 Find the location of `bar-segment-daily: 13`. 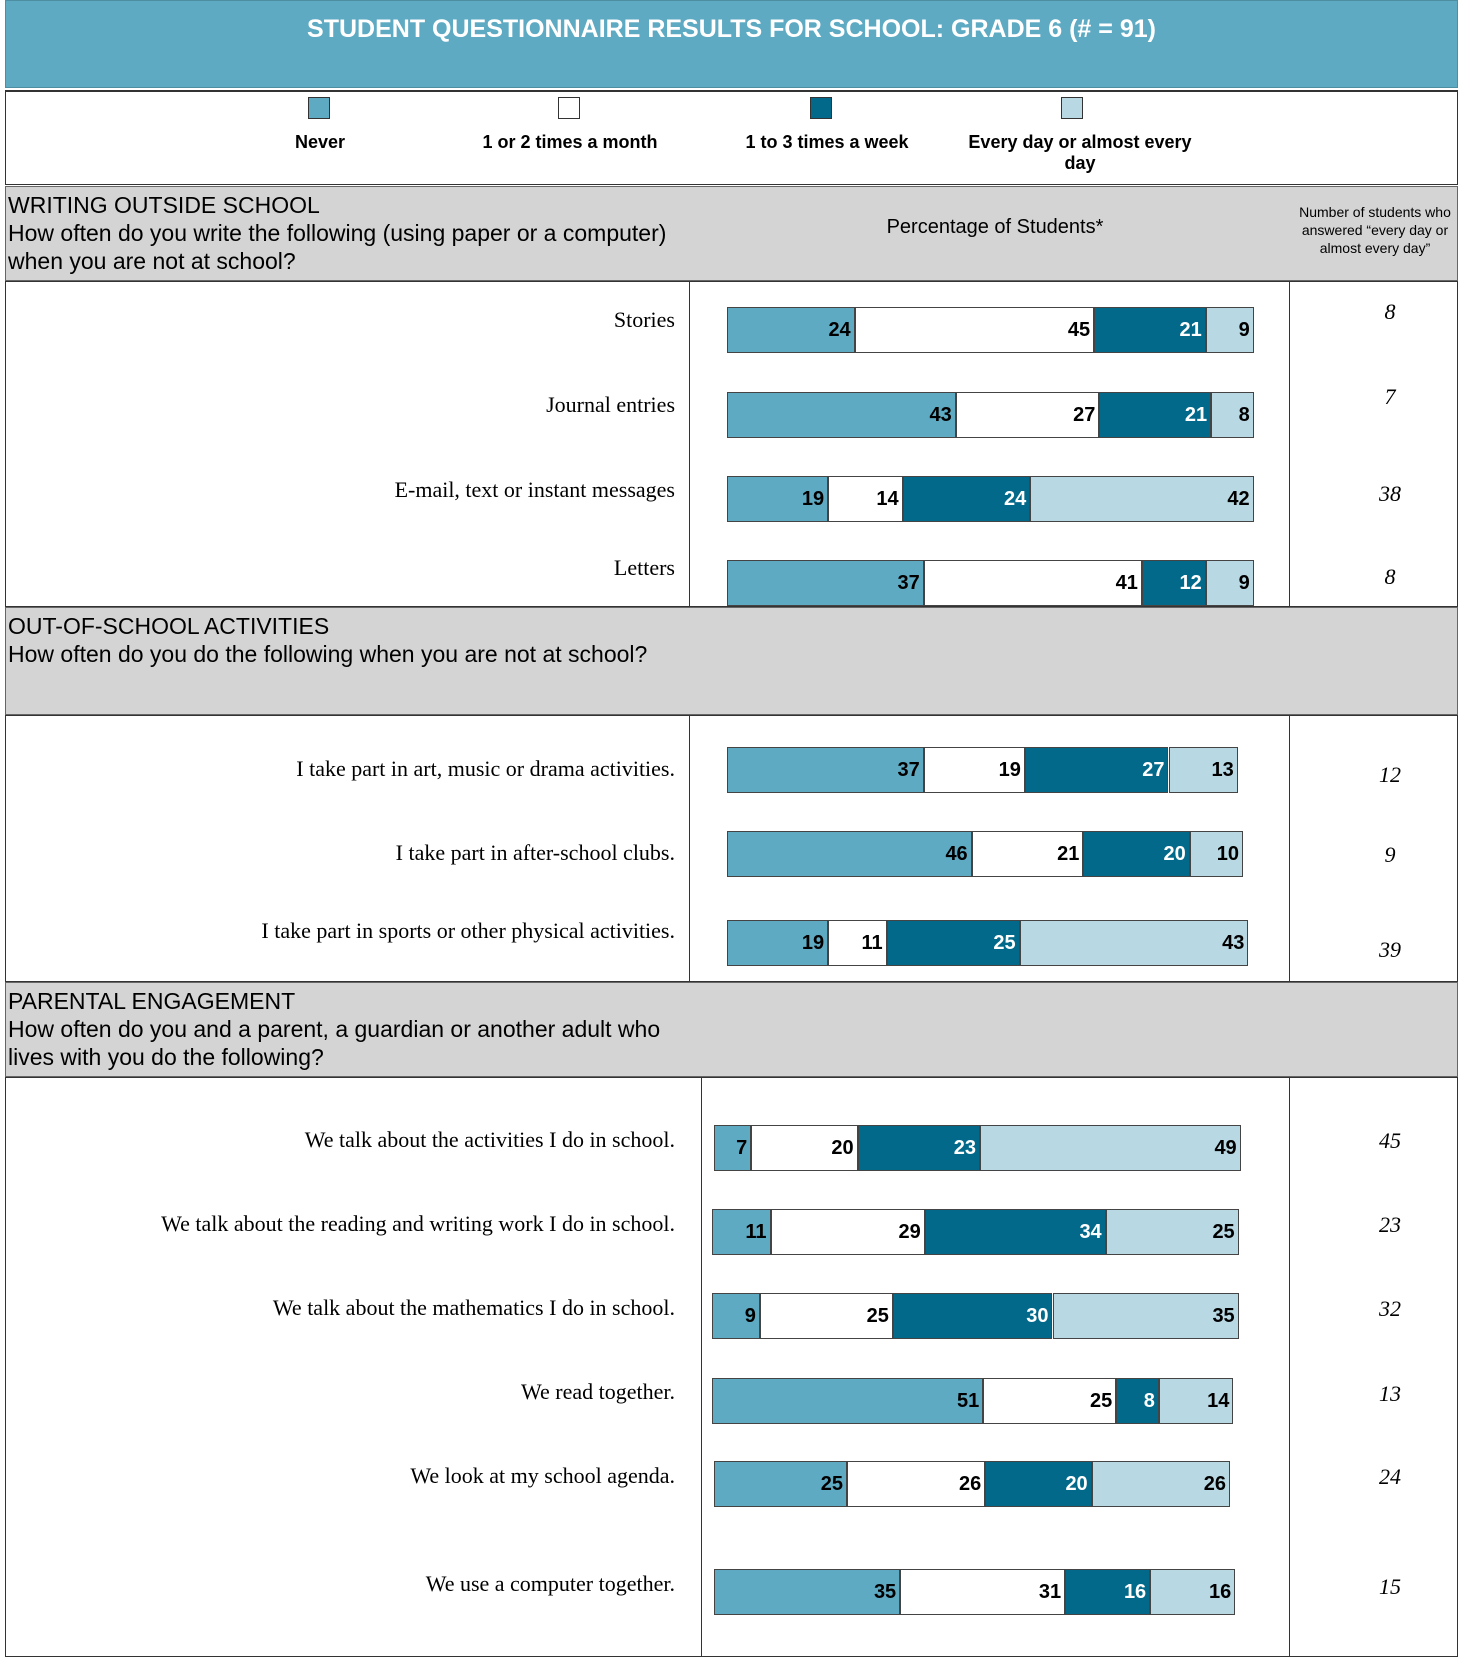

bar-segment-daily: 13 is located at coordinates (1203, 770).